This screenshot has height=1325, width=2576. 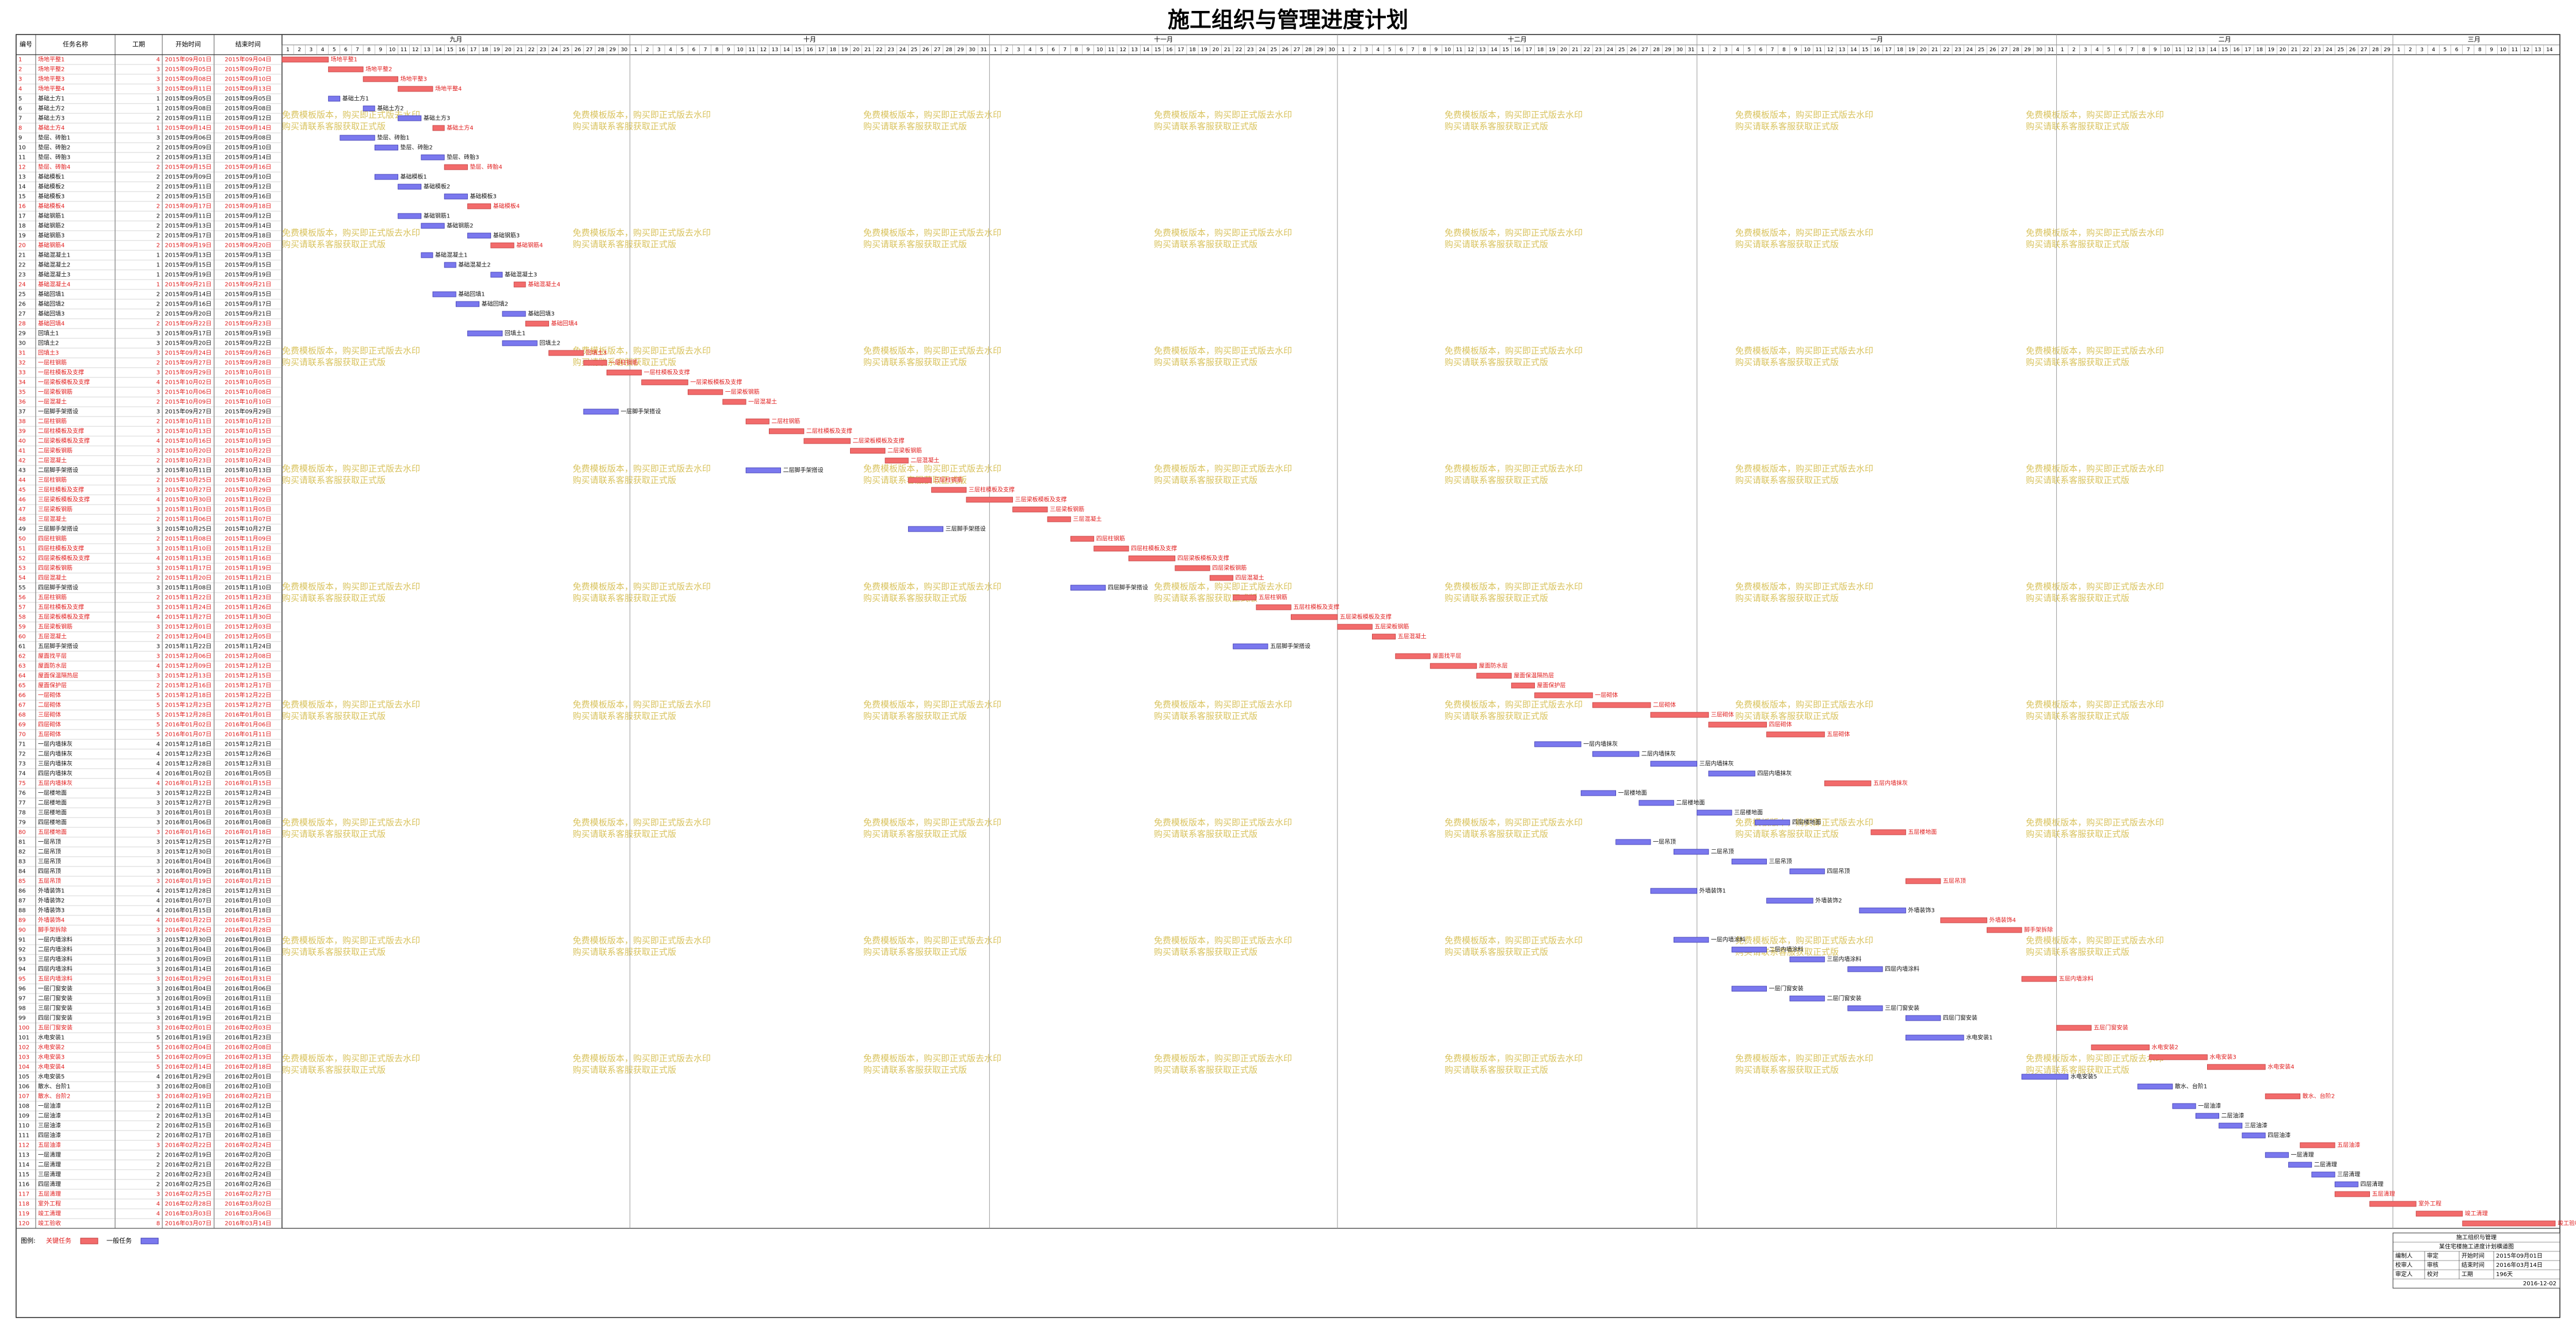 What do you see at coordinates (1321, 50) in the screenshot?
I see `day-label: 29` at bounding box center [1321, 50].